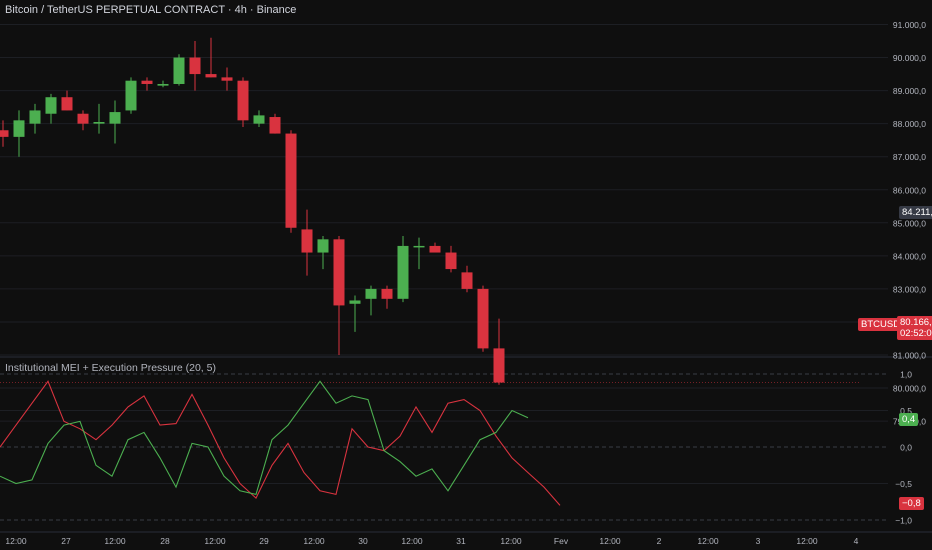  Describe the element at coordinates (856, 541) in the screenshot. I see `time-tick-label: 4` at that location.